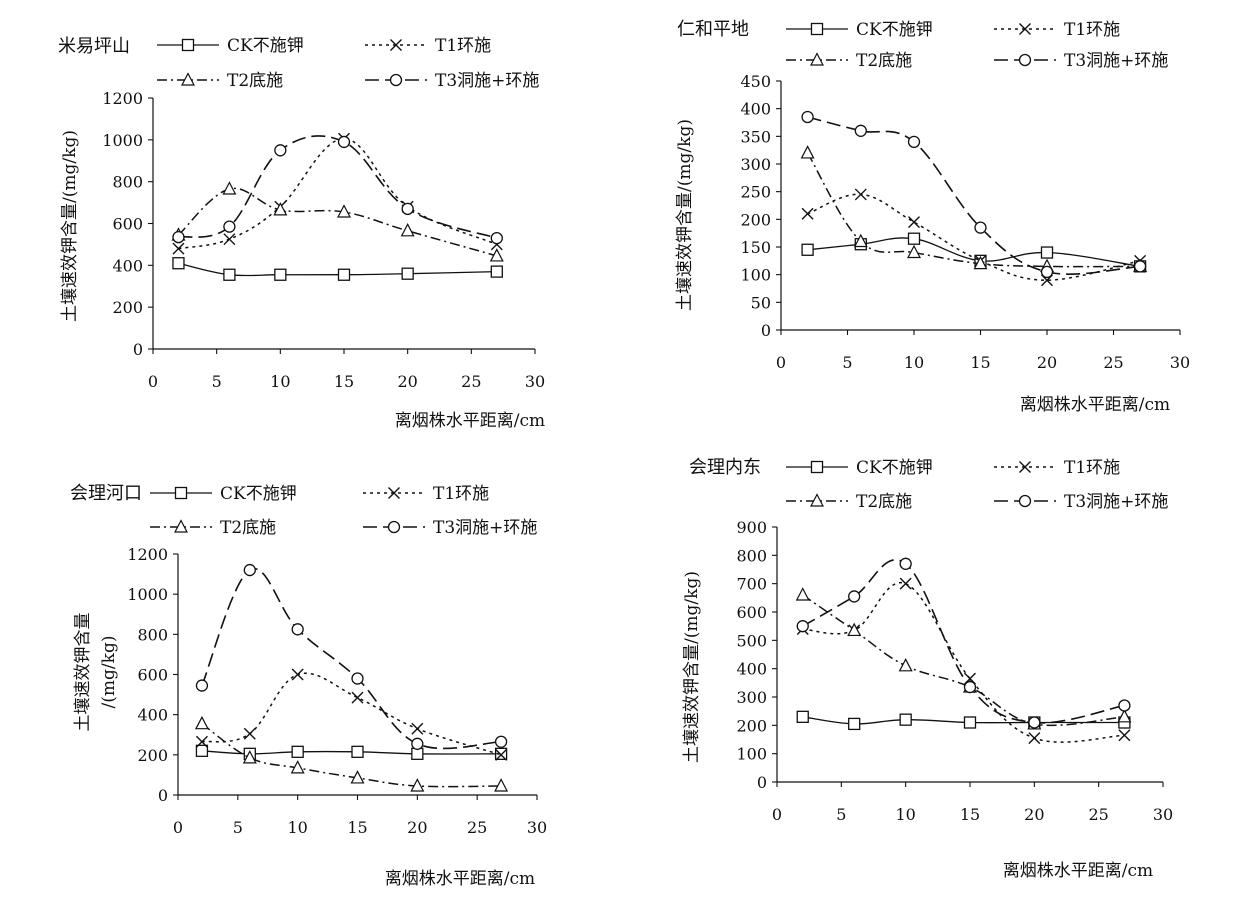  I want to click on y-tick-label: 100, so click(755, 275).